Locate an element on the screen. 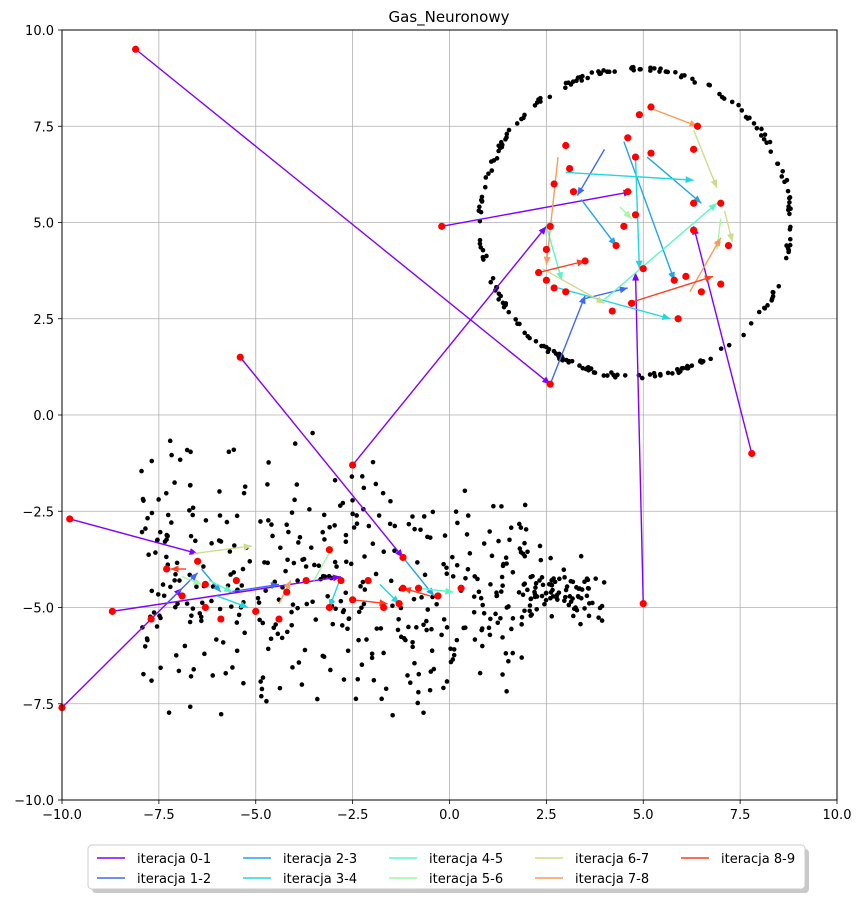 Image resolution: width=862 pixels, height=901 pixels. y-tick-label: −2.5 is located at coordinates (38, 512).